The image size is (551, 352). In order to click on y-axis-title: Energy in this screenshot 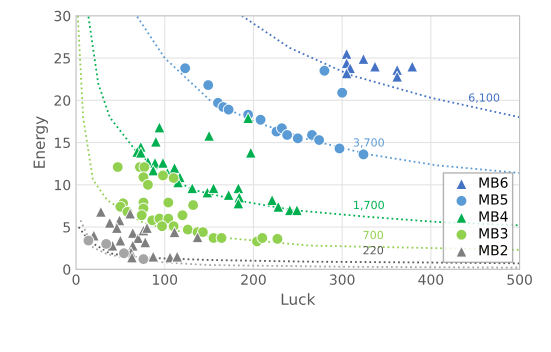, I will do `click(41, 142)`.